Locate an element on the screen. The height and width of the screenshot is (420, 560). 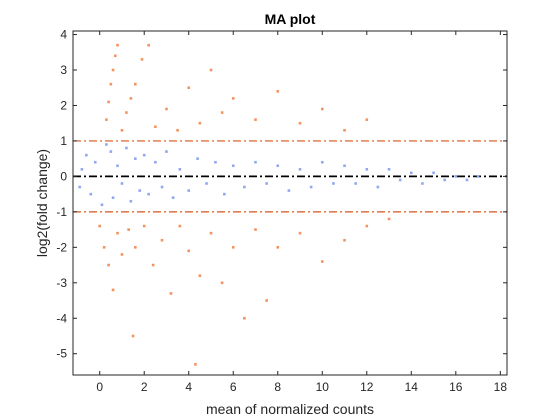
y-axis-label: log2(fold change) is located at coordinates (42, 203).